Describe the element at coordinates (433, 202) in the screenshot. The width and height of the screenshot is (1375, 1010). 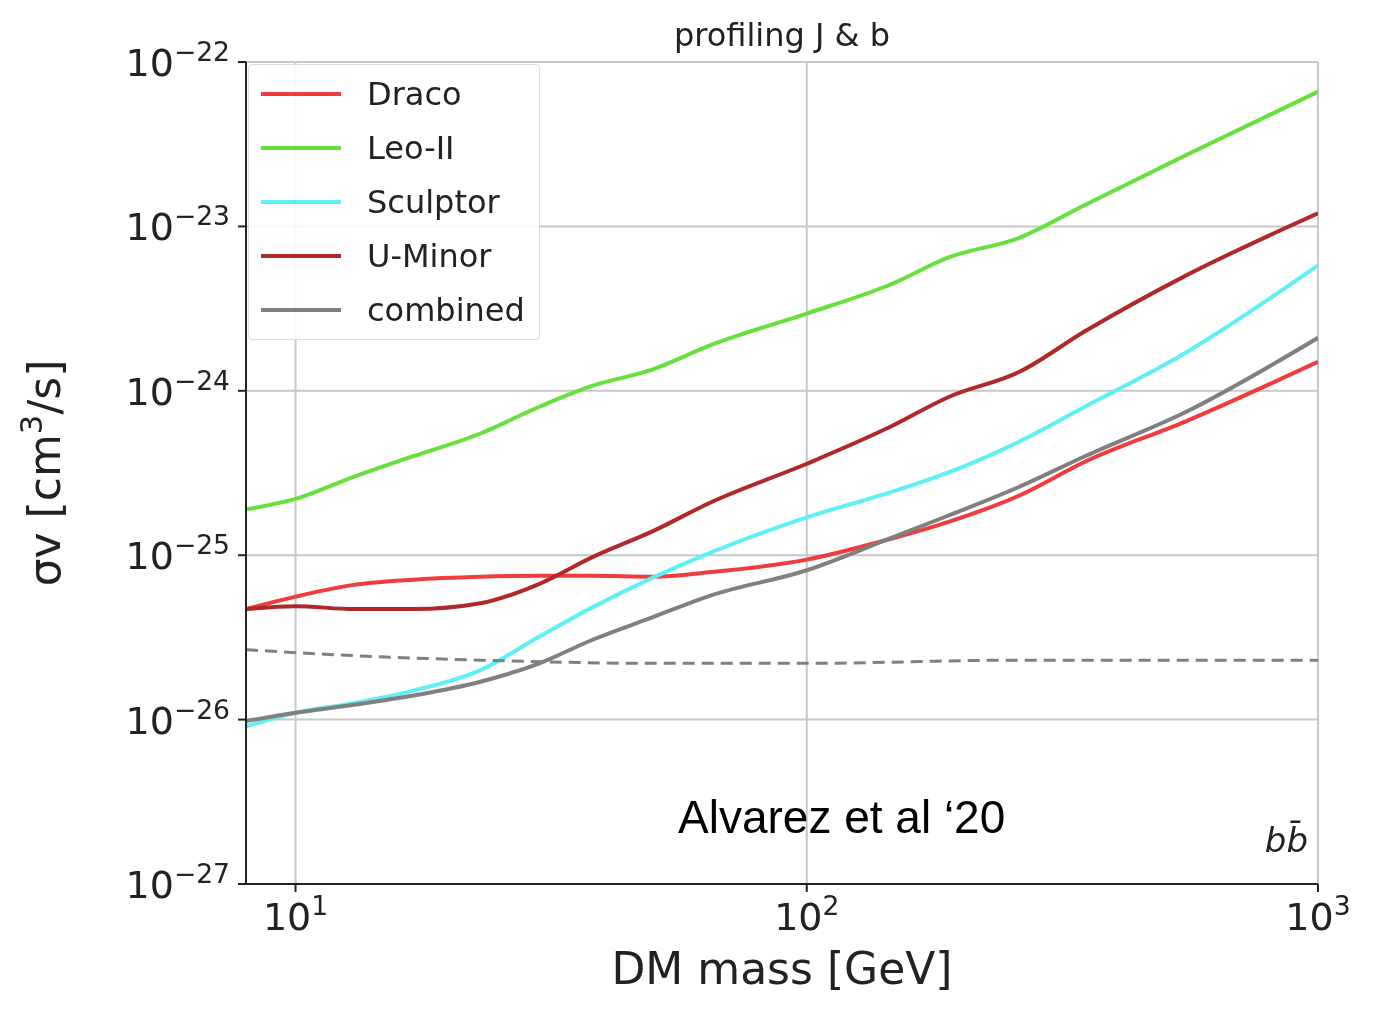
I see `legend-label: Sculptor` at that location.